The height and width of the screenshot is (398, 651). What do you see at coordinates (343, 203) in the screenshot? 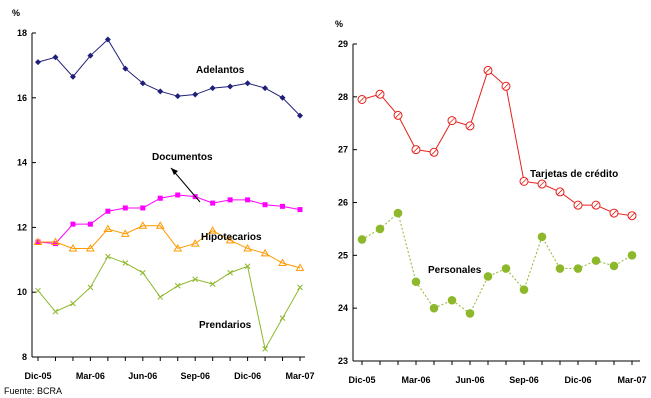
I see `right-y-tick-label: 26` at bounding box center [343, 203].